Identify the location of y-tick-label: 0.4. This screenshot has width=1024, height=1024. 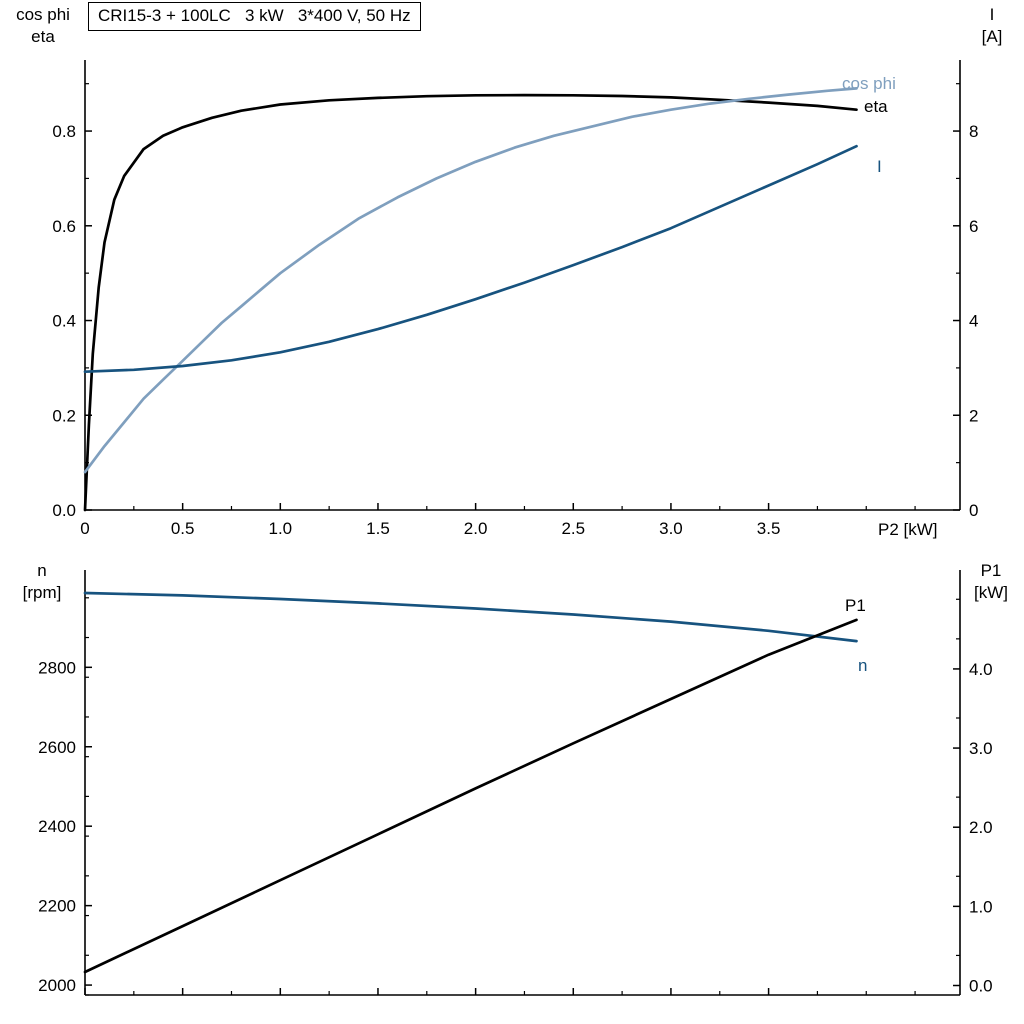
(64, 321).